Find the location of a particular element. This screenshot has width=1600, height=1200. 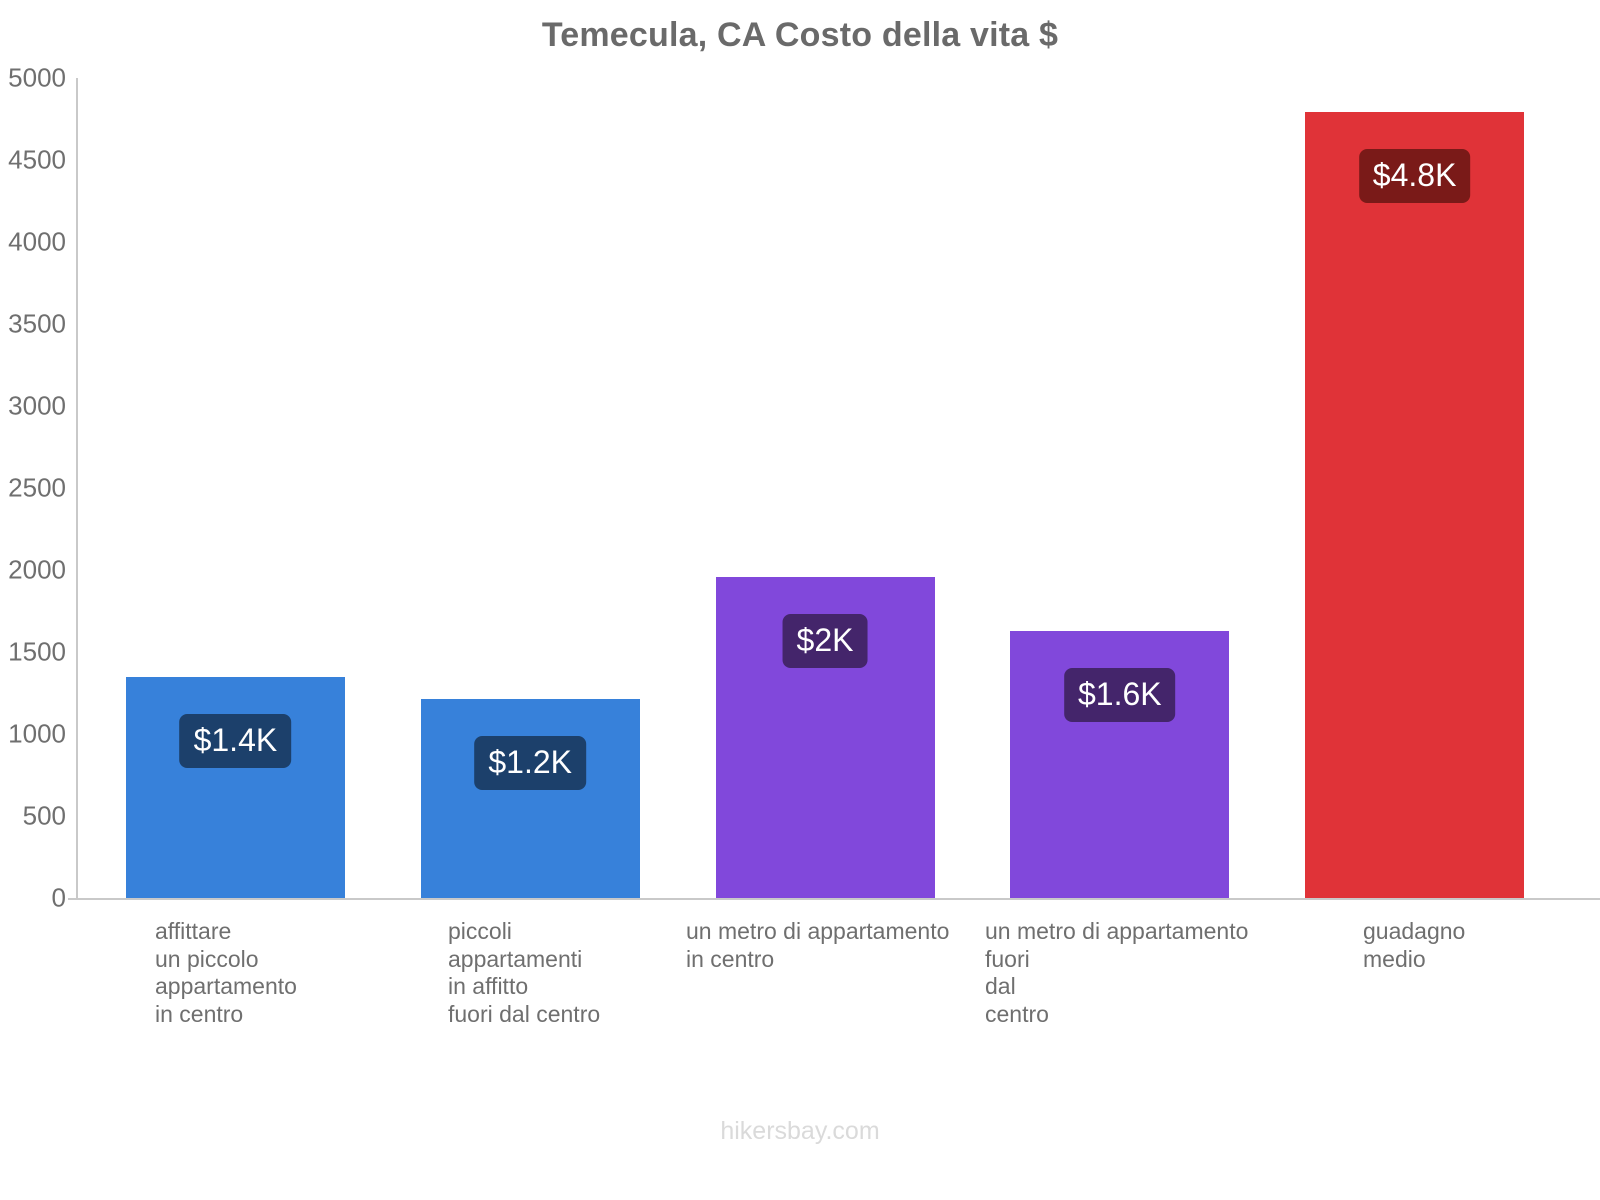

bar-5: $4.8K is located at coordinates (1415, 505).